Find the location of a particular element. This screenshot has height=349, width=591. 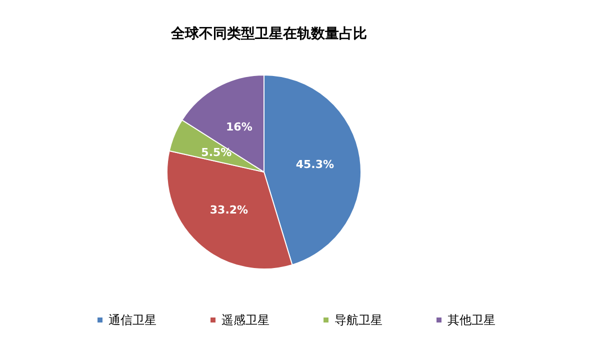

legend-label: 其他卫星 is located at coordinates (472, 320).